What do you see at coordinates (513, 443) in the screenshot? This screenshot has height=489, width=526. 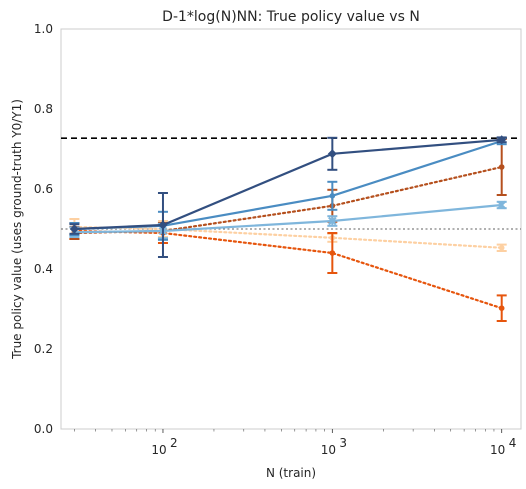 I see `x-tick-exponent: 4` at bounding box center [513, 443].